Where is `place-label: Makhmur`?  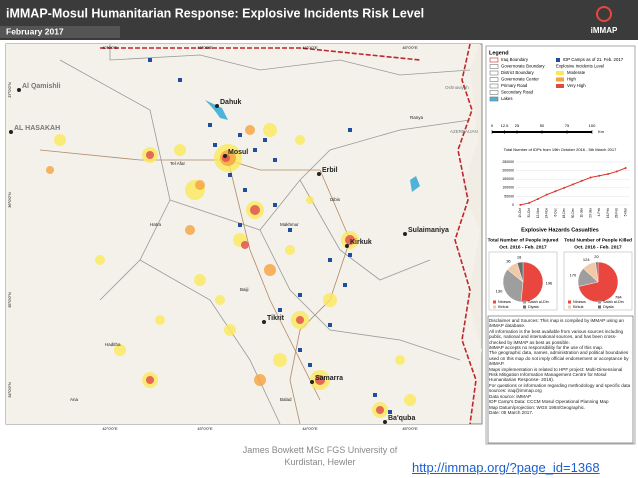 place-label: Makhmur is located at coordinates (289, 224).